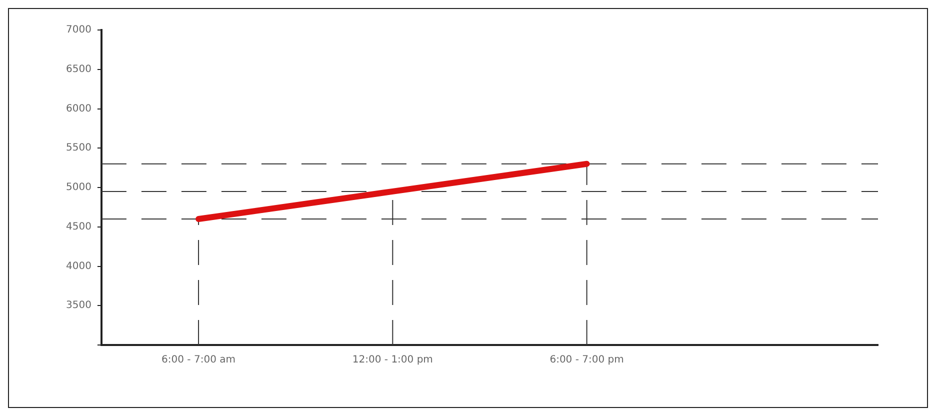  What do you see at coordinates (79, 226) in the screenshot?
I see `y-tick-label: 4500` at bounding box center [79, 226].